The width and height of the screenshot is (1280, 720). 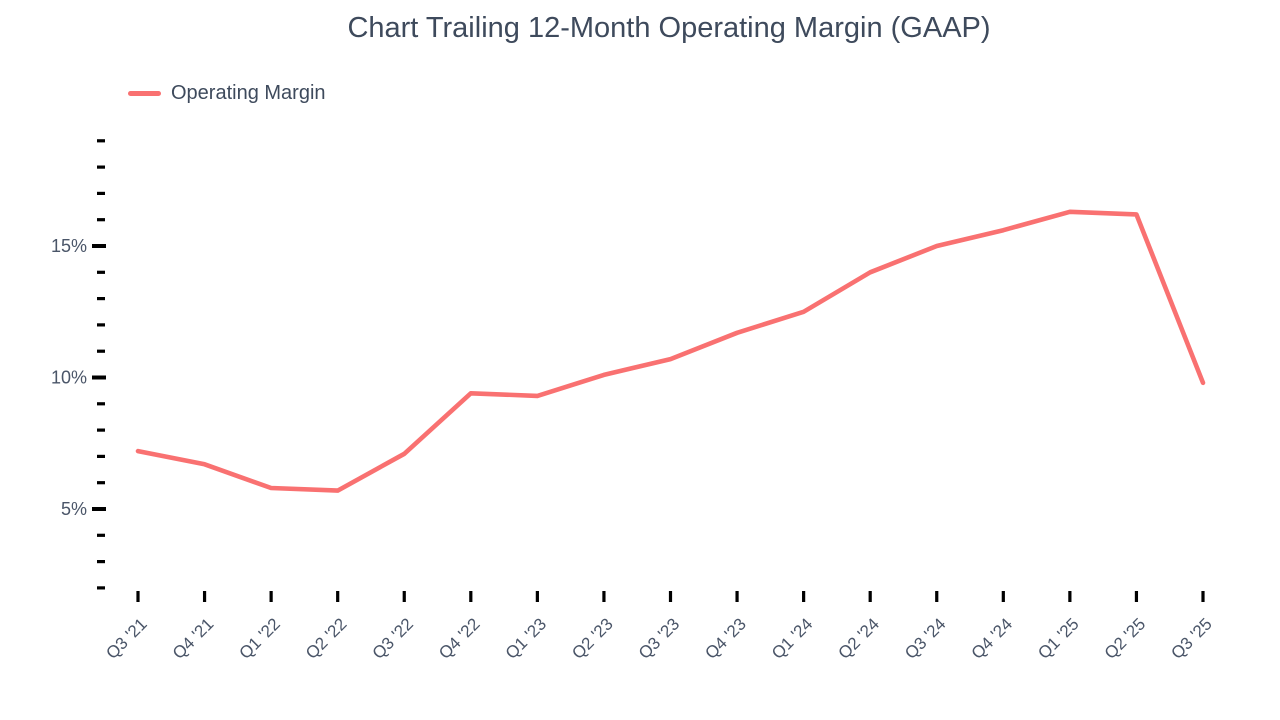 What do you see at coordinates (725, 638) in the screenshot?
I see `x-axis-tick-label: Q4 '23` at bounding box center [725, 638].